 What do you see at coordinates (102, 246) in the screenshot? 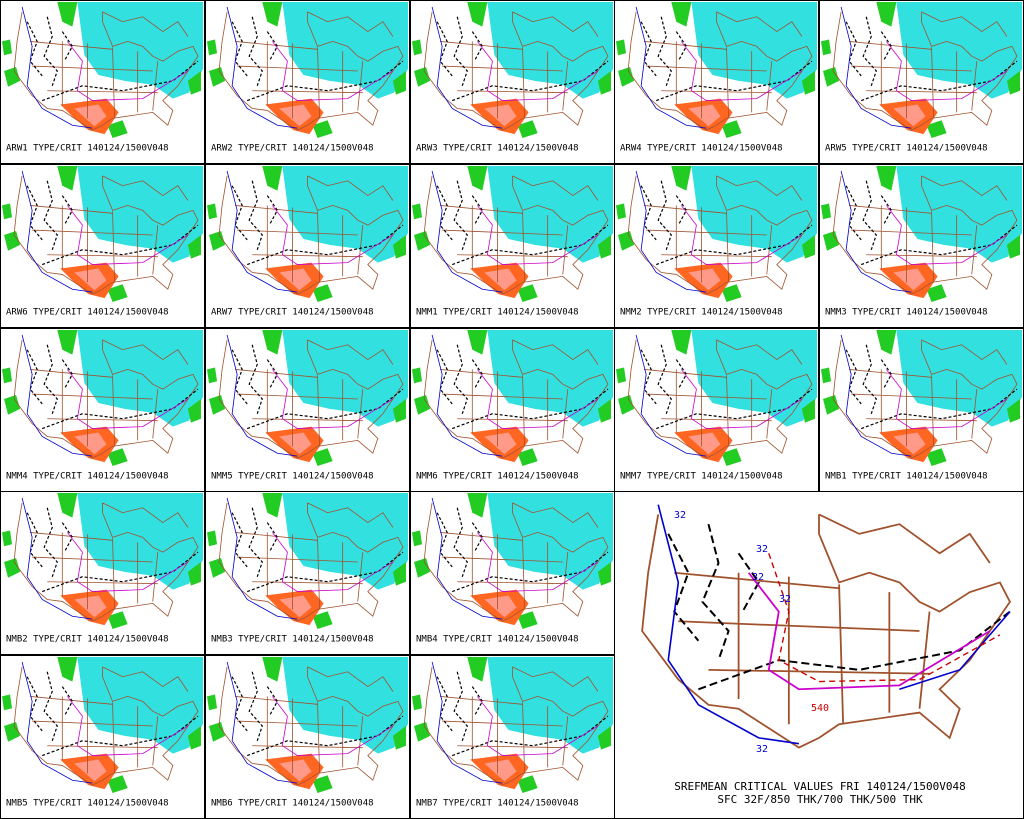
I see `model-panel: ARW6 TYPE/CRIT 140124/1500V048` at bounding box center [102, 246].